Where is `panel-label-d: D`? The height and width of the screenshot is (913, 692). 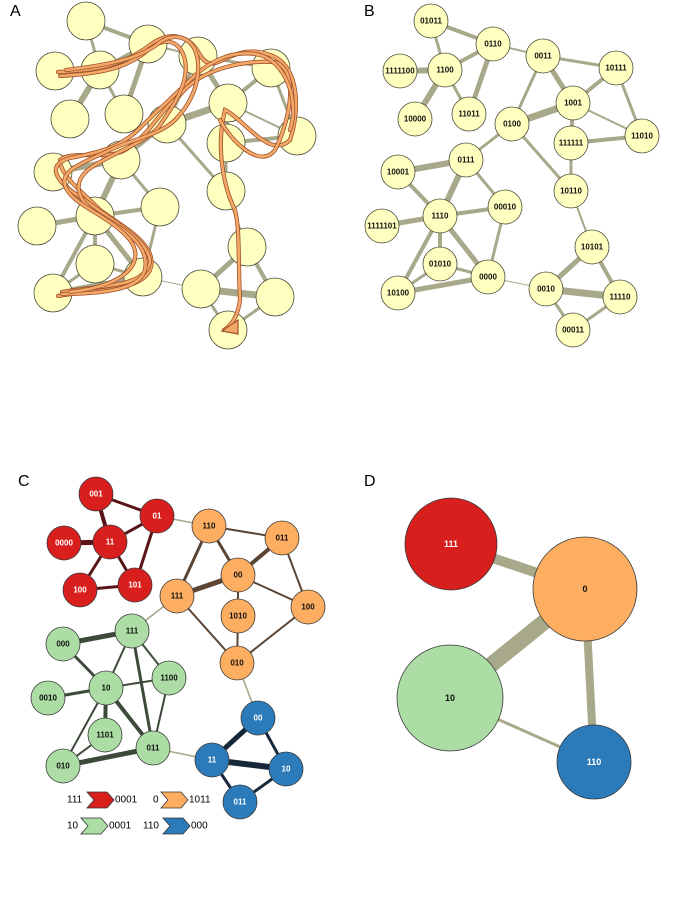 panel-label-d: D is located at coordinates (370, 481).